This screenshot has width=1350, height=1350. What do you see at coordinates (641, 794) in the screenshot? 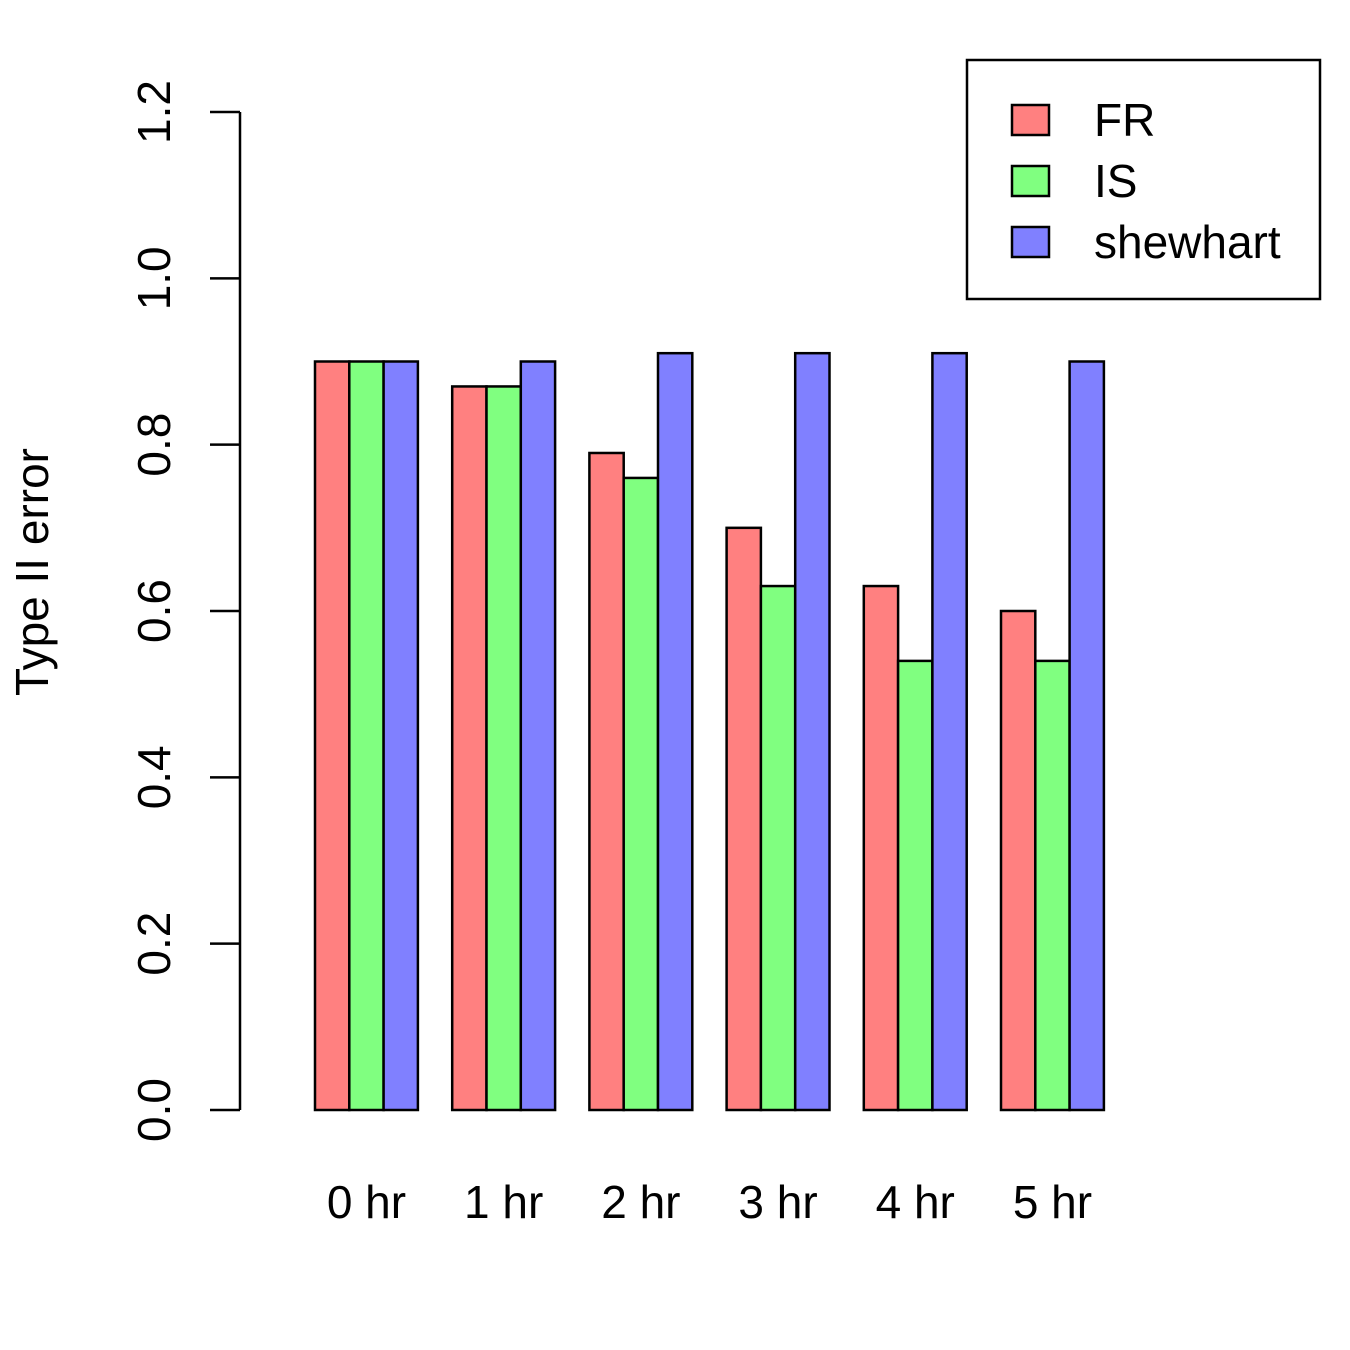
I see `bar-IS-2hr` at bounding box center [641, 794].